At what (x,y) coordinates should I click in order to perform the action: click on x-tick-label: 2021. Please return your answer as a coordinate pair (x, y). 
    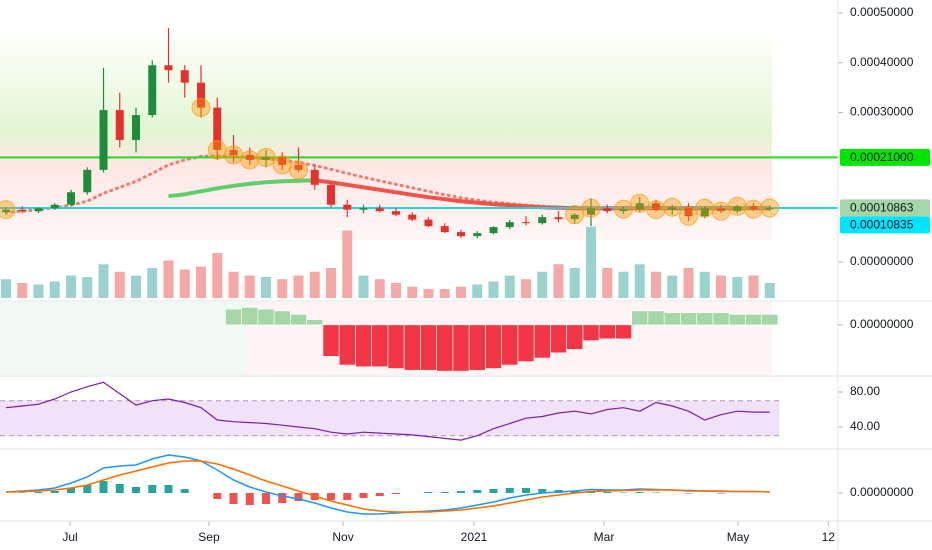
    Looking at the image, I should click on (474, 537).